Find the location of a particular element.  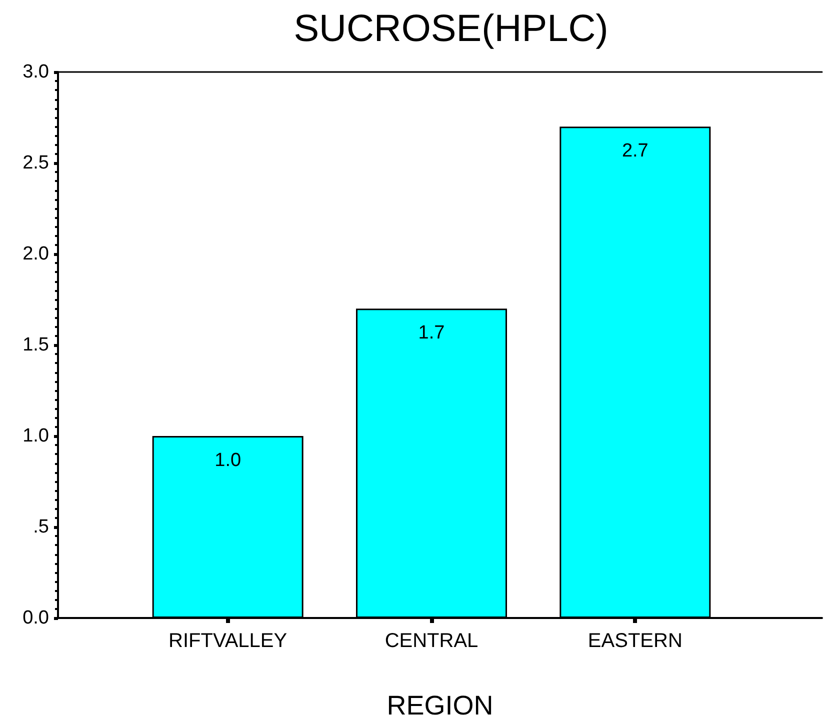

x-tick-label: CENTRAL is located at coordinates (431, 641).